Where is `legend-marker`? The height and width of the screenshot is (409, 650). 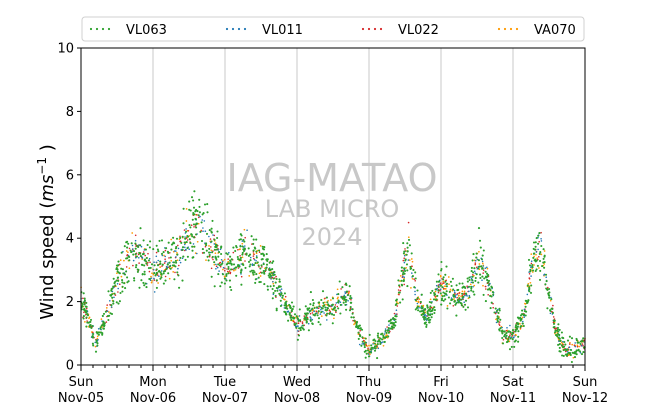
legend-marker is located at coordinates (97, 29).